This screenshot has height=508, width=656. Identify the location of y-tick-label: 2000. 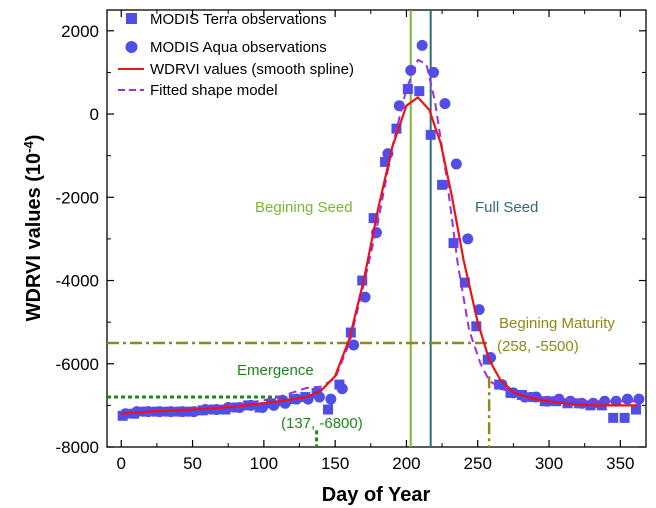
(80, 31).